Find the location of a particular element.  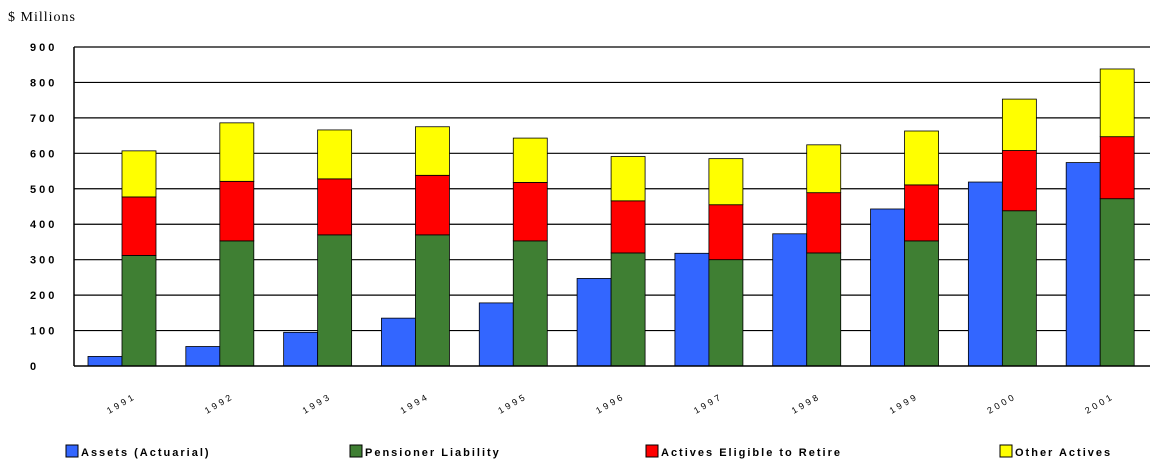

bar-other-actives-1997 is located at coordinates (726, 182).